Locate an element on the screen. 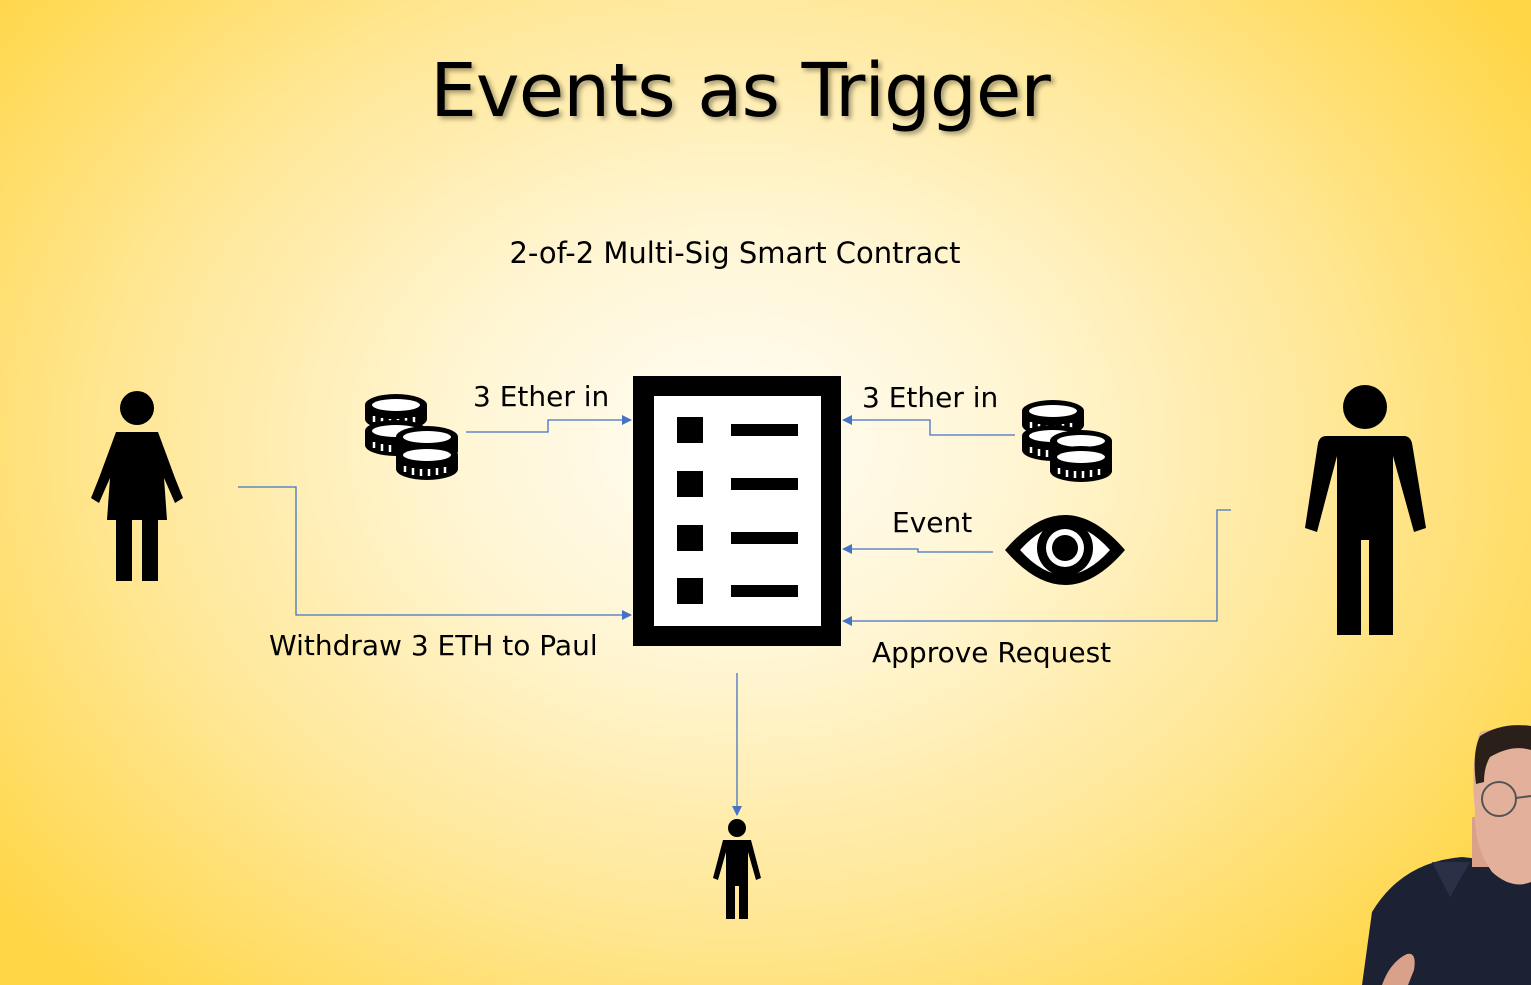  coins-icon-right is located at coordinates (1067, 441).